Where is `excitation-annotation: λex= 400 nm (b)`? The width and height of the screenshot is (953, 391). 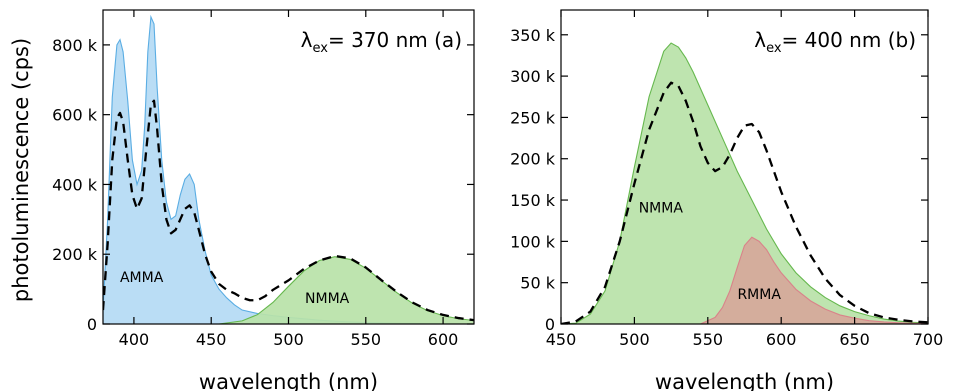 excitation-annotation: λex= 400 nm (b) is located at coordinates (835, 42).